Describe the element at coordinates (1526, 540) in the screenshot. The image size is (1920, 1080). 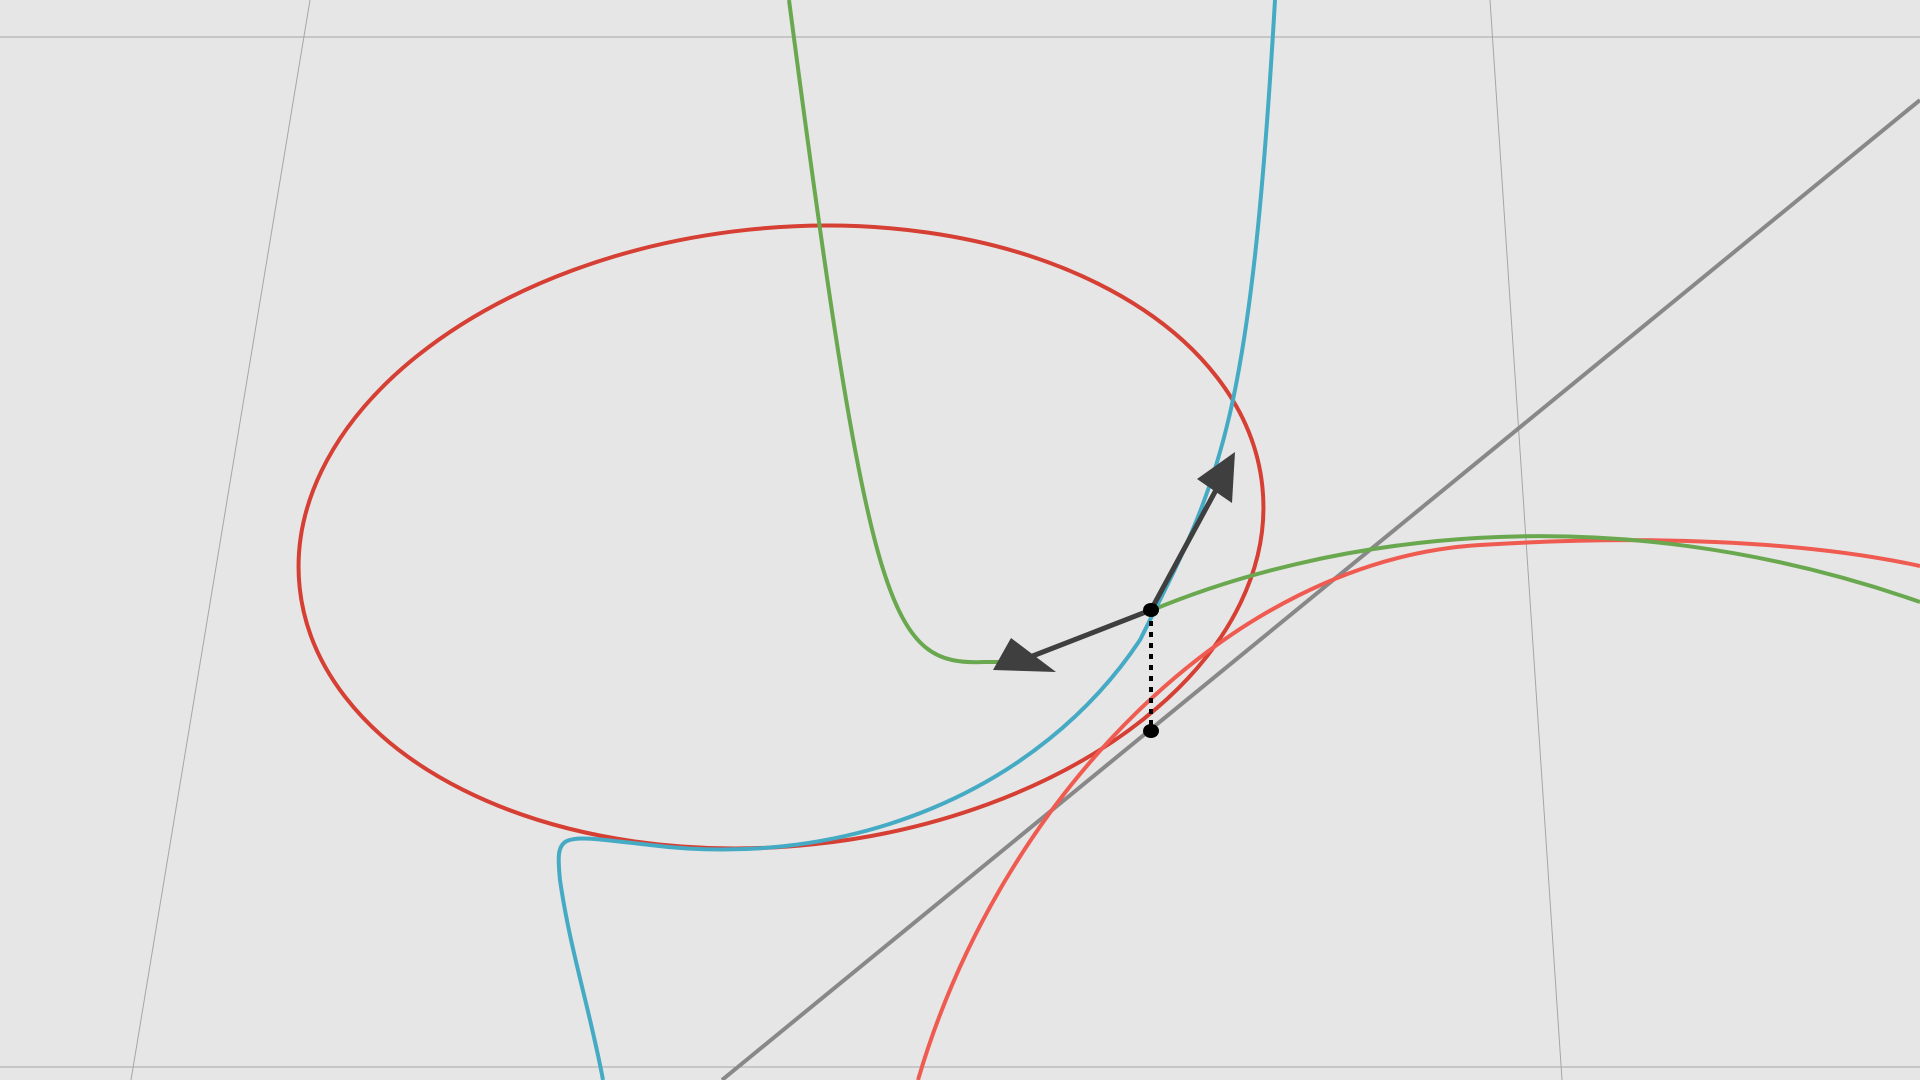
I see `grid-line-slanted-right` at that location.